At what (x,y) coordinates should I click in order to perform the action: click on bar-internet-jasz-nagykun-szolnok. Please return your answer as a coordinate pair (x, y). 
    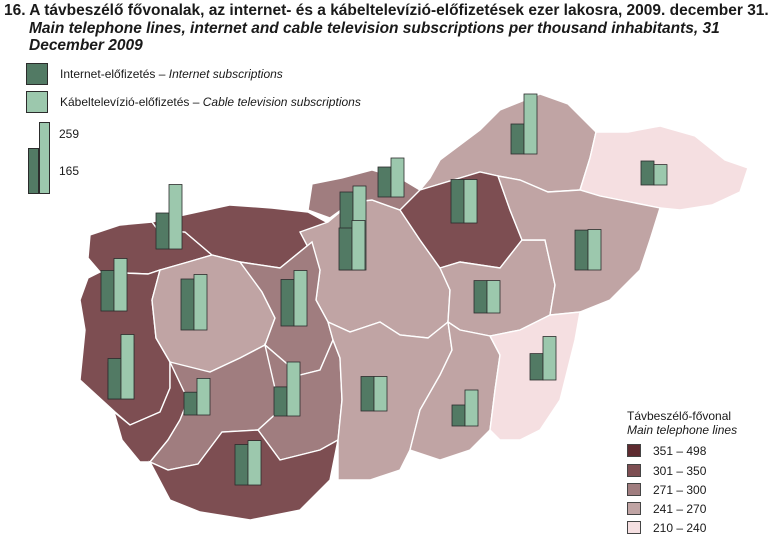
    Looking at the image, I should click on (480, 297).